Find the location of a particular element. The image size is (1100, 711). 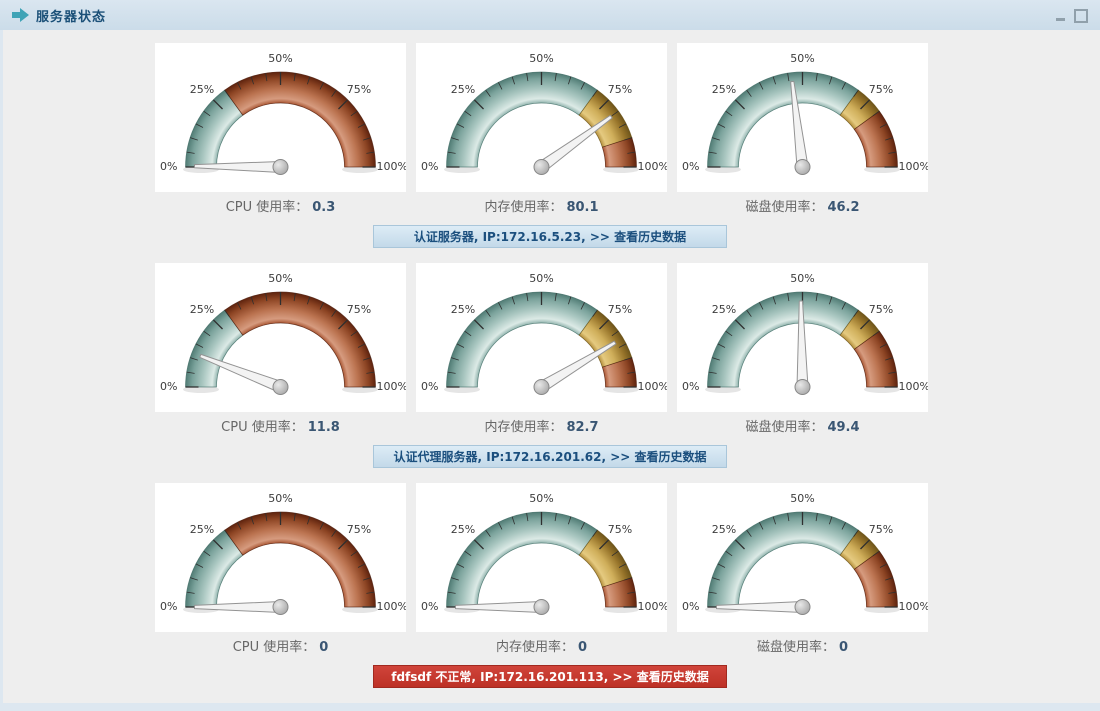

gauge-panel-disk: 0% 25% 50% 75% 100% is located at coordinates (802, 337).